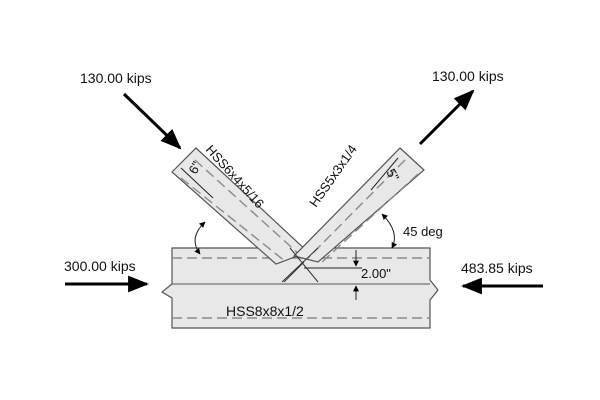 Image resolution: width=600 pixels, height=400 pixels. Describe the element at coordinates (376, 273) in the screenshot. I see `eccentricity-label: 2.00"` at that location.